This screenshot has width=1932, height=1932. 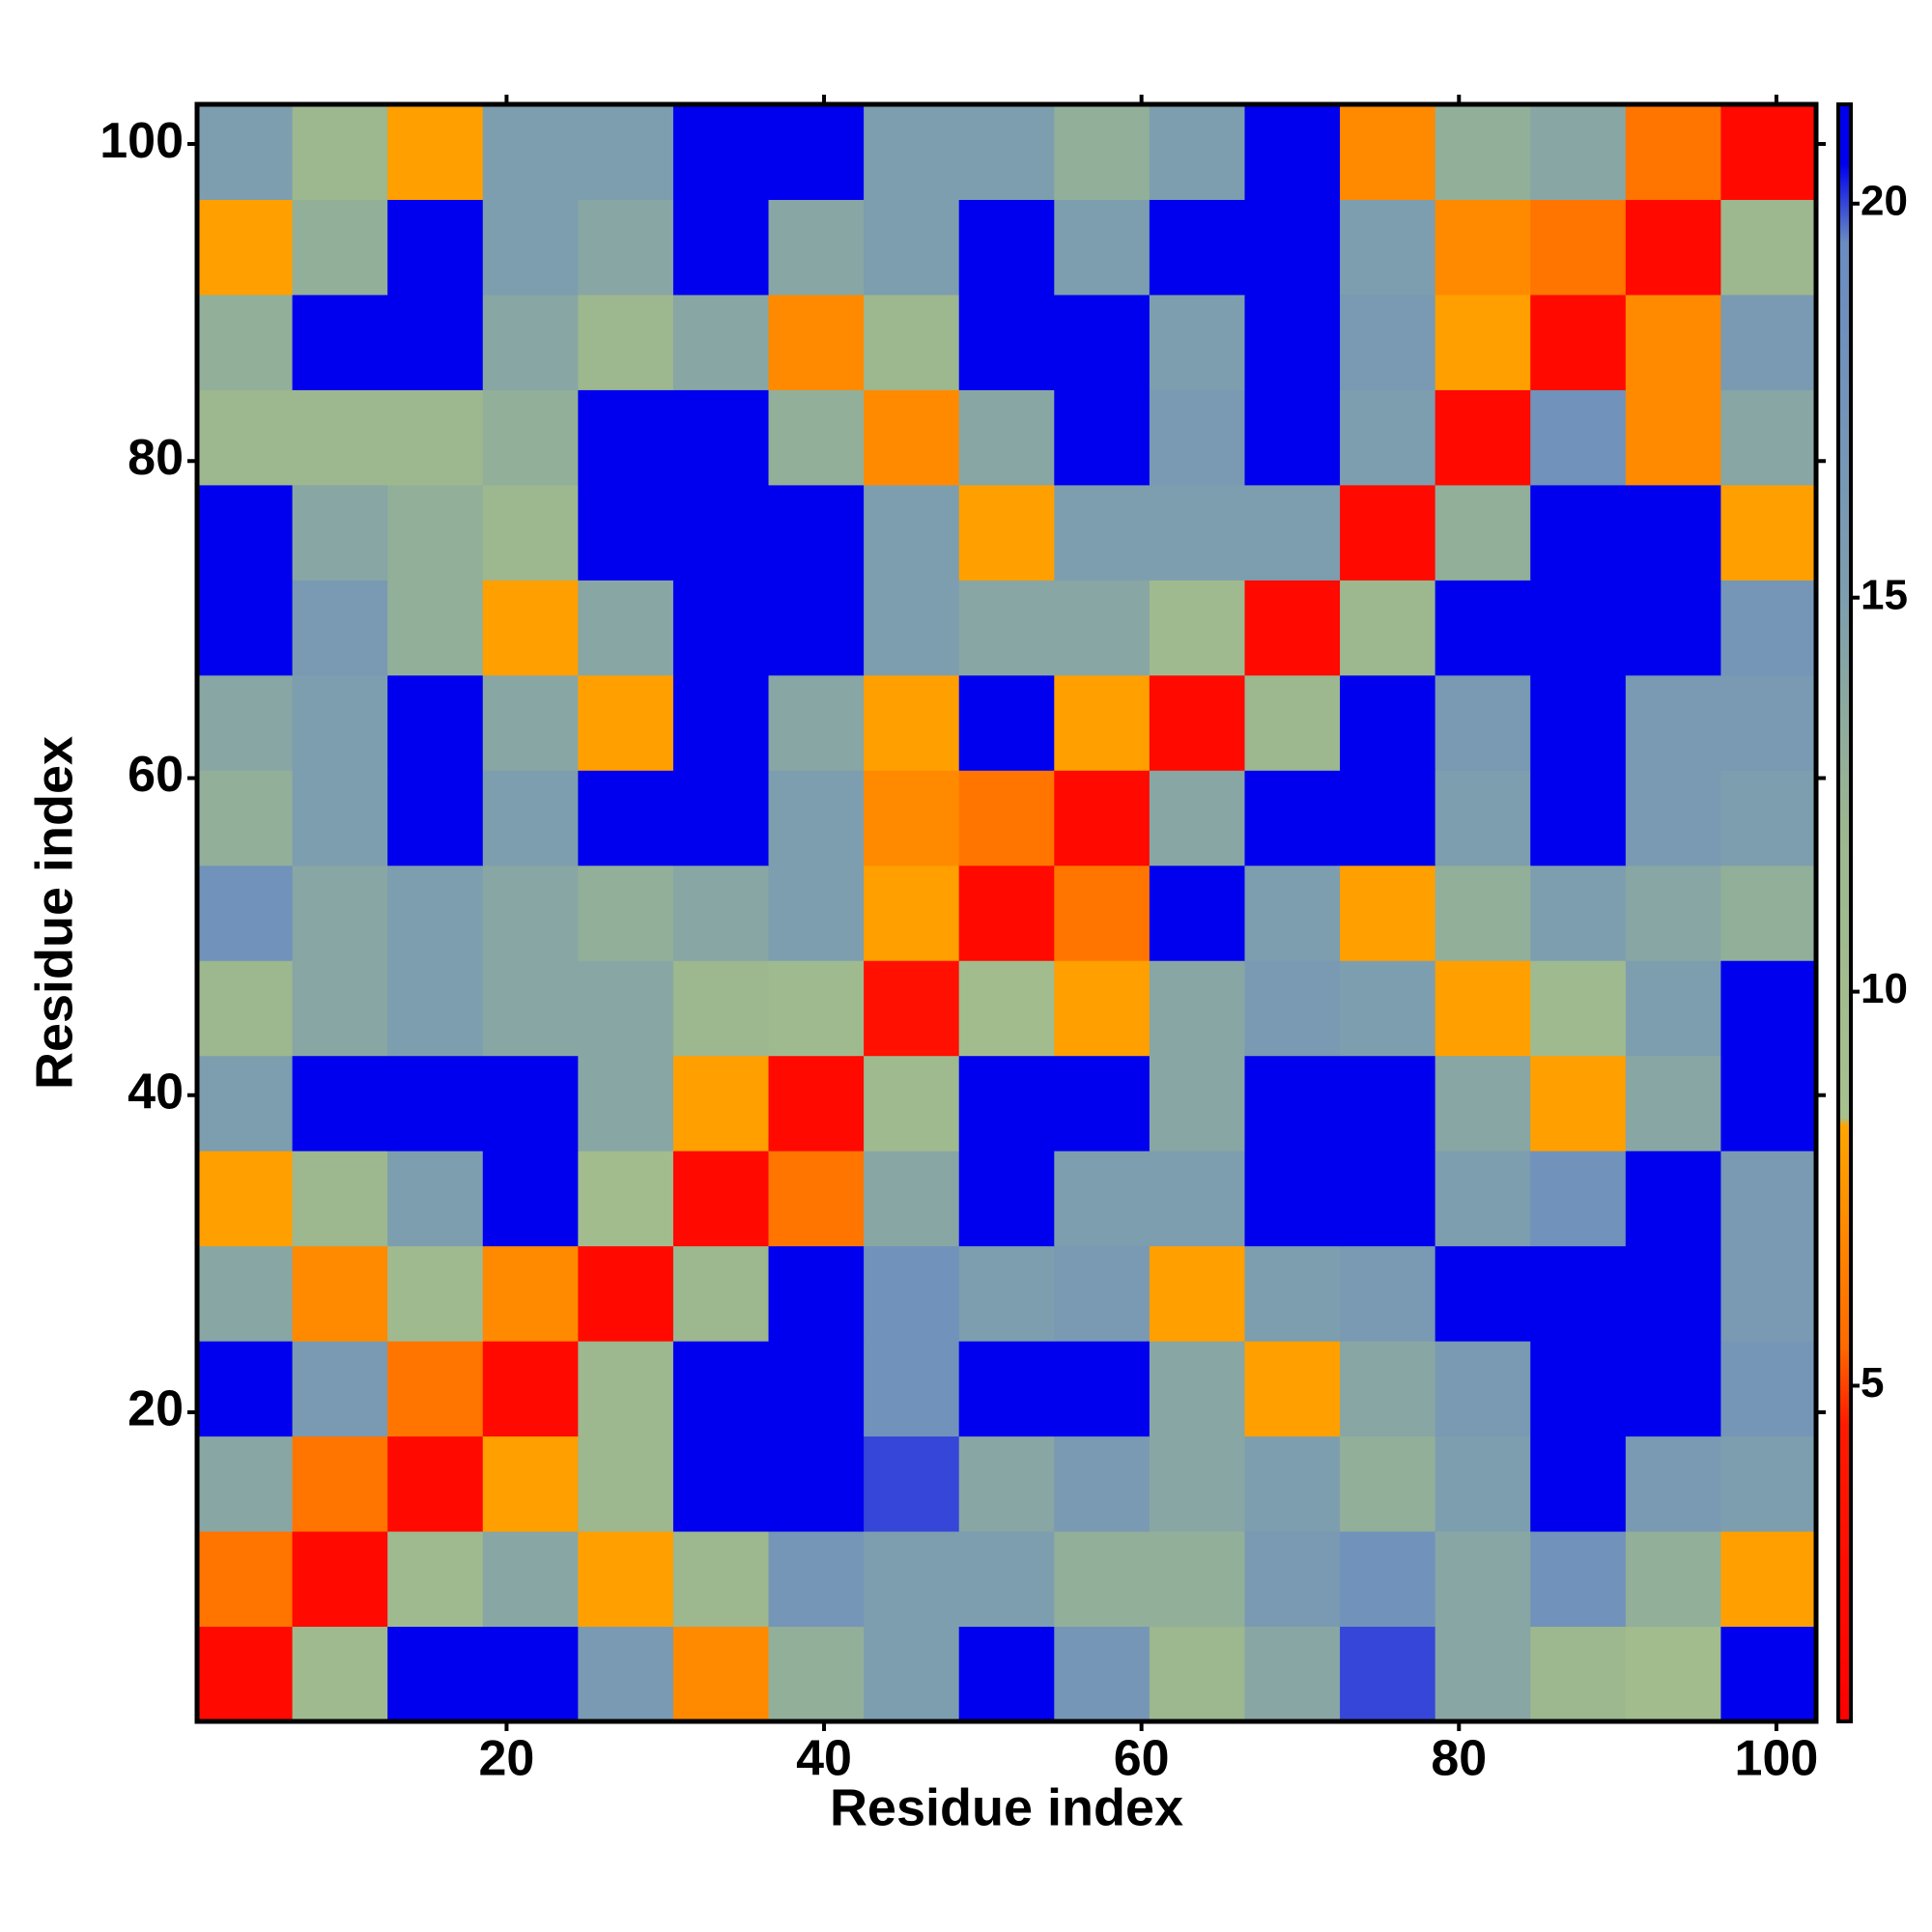 I want to click on y-tick-label: 40, so click(x=156, y=1092).